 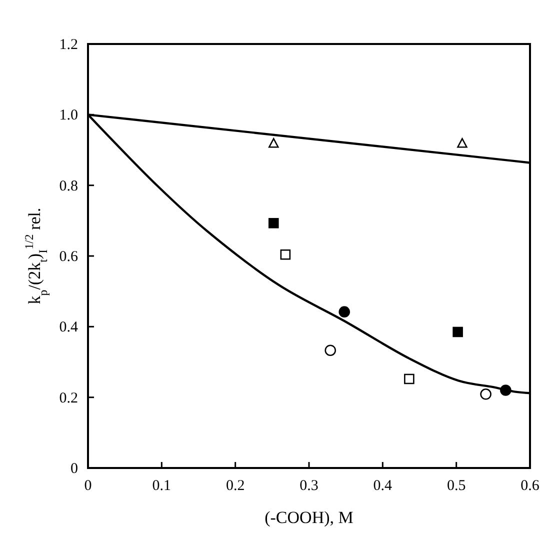 What do you see at coordinates (68, 398) in the screenshot?
I see `y-tick-label: 0.2` at bounding box center [68, 398].